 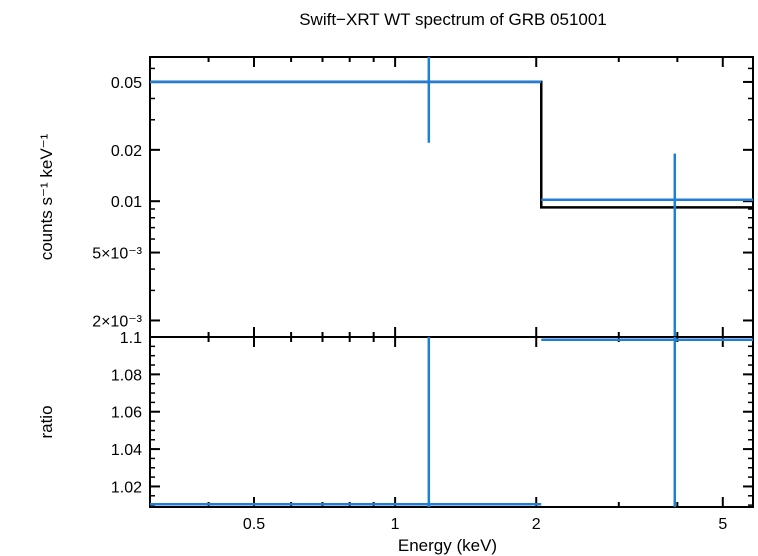 What do you see at coordinates (131, 338) in the screenshot?
I see `ratio-y-tick-label: 1.1` at bounding box center [131, 338].